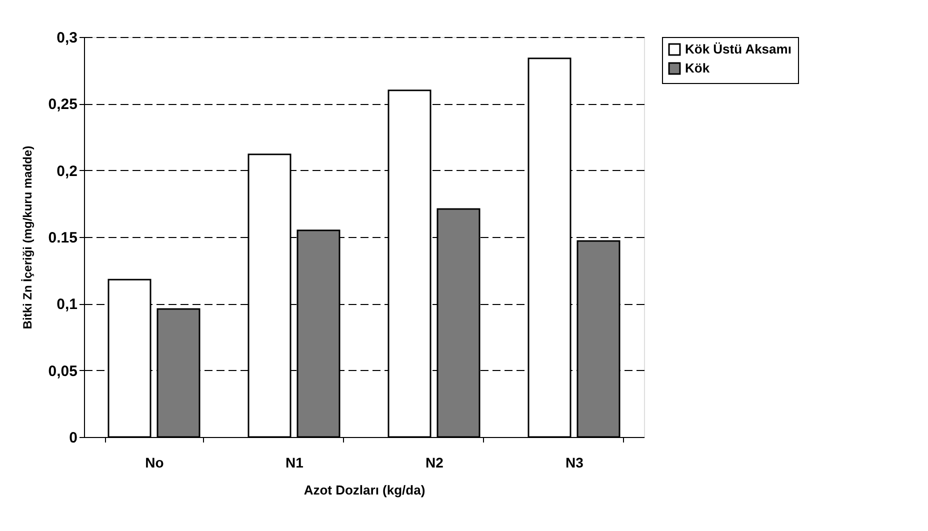 This screenshot has height=531, width=928. Describe the element at coordinates (67, 305) in the screenshot. I see `y-tick-label: 0,1` at that location.